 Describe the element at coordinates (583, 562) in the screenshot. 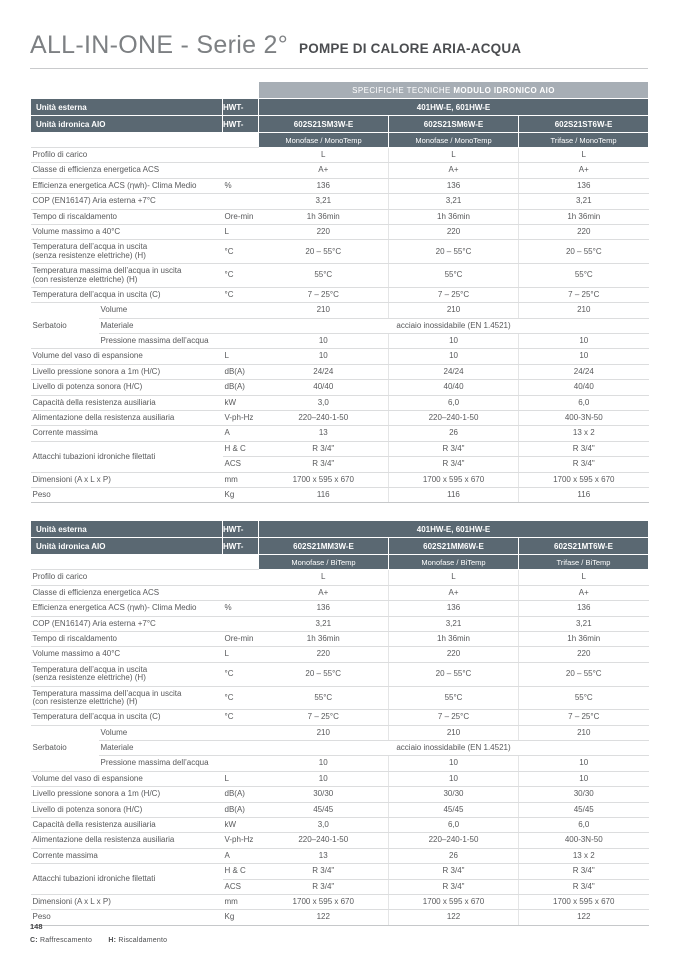

I see `phase-label: Trifase / BiTemp` at that location.